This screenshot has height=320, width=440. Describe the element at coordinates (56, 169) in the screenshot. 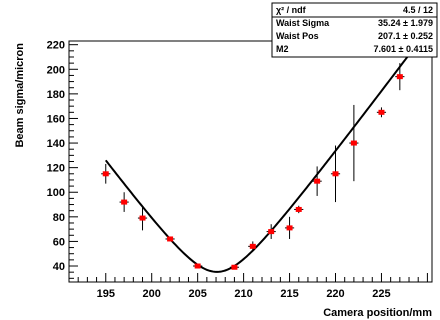

I see `y-tick-label: 120` at that location.